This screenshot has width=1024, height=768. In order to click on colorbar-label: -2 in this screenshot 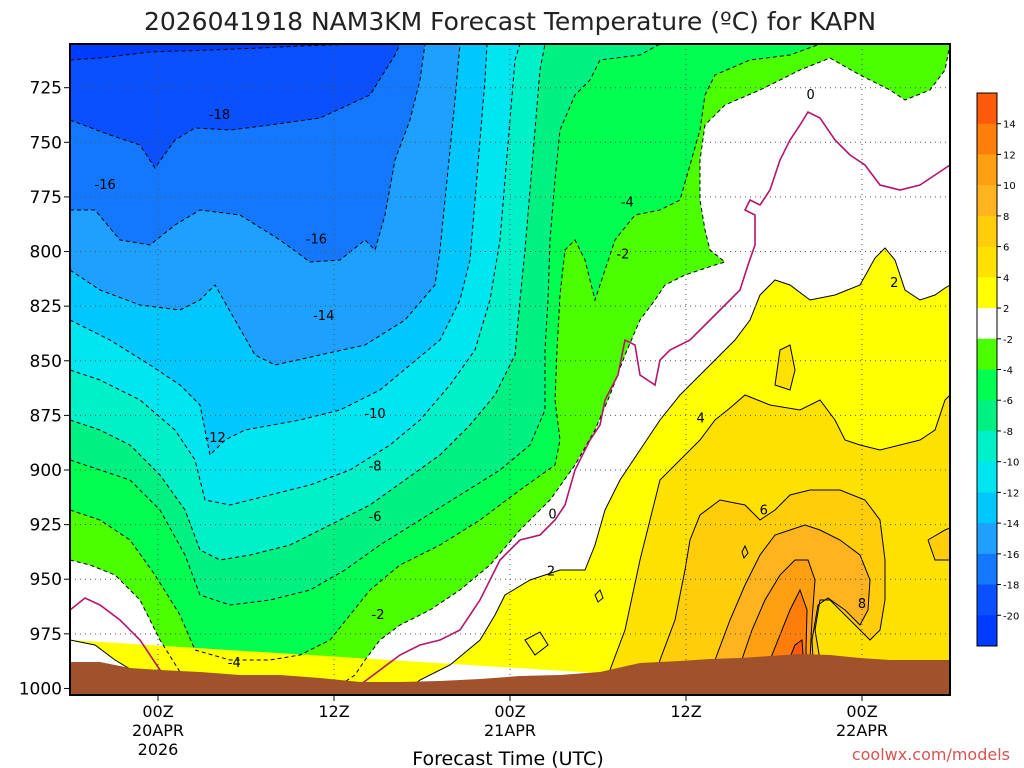, I will do `click(1008, 340)`.